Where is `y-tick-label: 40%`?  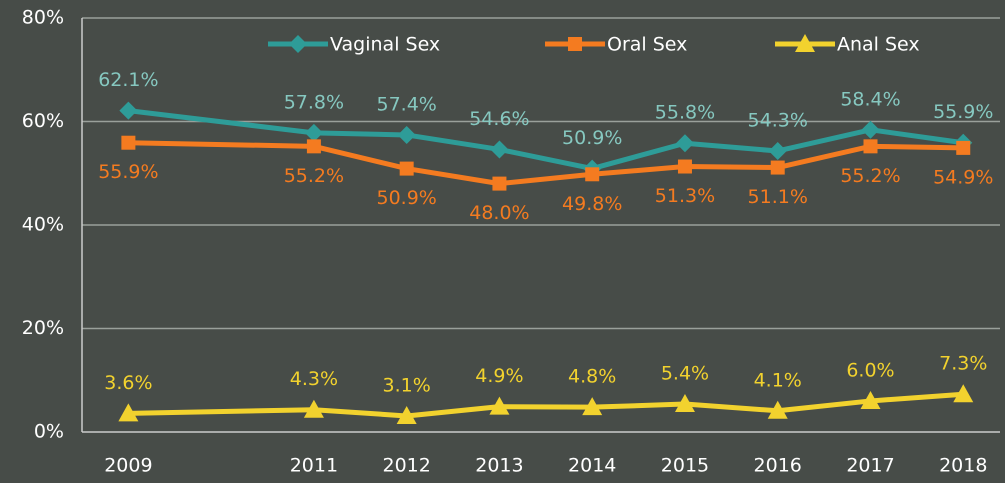 y-tick-label: 40% is located at coordinates (43, 225).